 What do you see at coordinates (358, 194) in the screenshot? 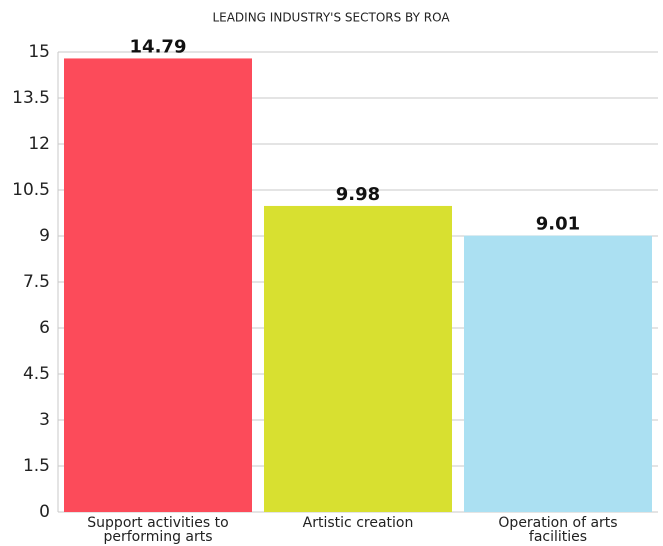
I see `value-label: 9.98` at bounding box center [358, 194].